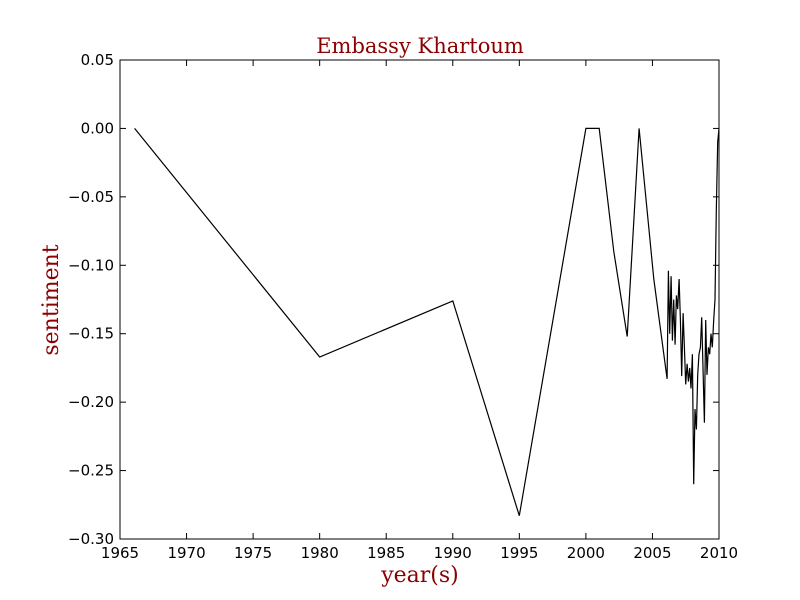 The image size is (800, 600). I want to click on x-tick-label: 1970, so click(186, 553).